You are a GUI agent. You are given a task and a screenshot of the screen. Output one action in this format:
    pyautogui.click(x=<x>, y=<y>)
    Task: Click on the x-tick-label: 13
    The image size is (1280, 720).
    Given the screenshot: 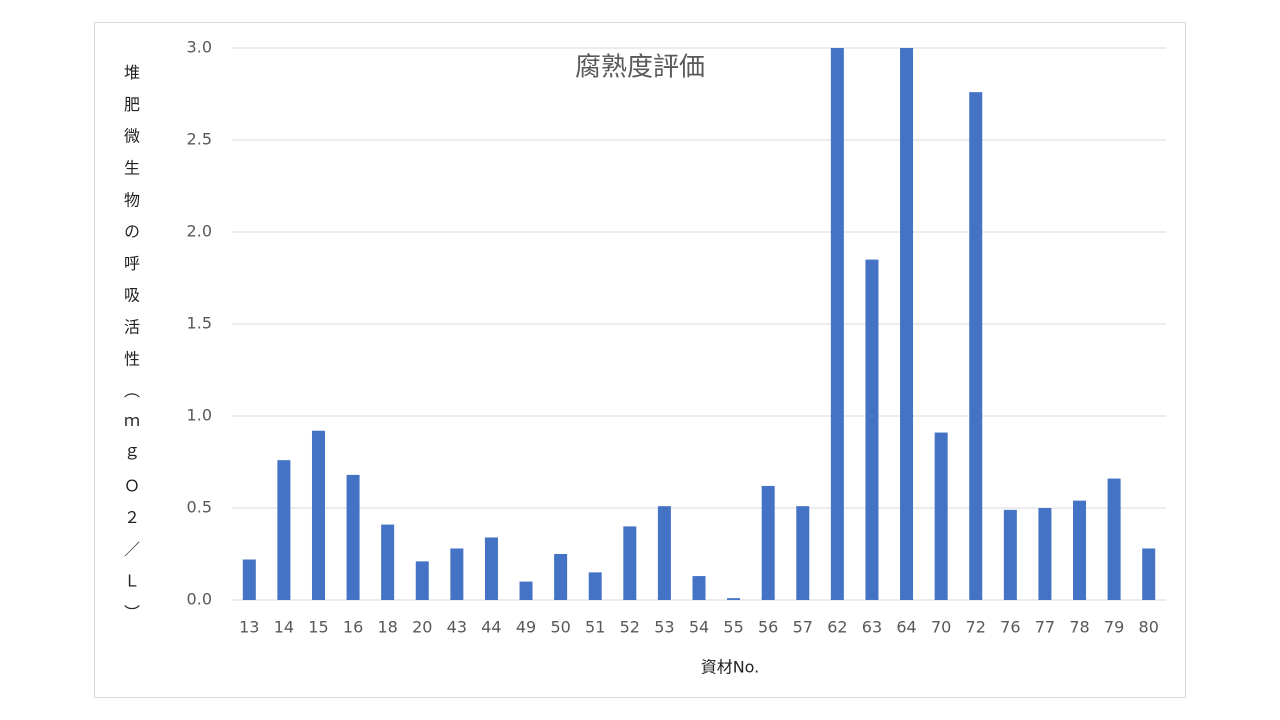 What is the action you would take?
    pyautogui.click(x=249, y=627)
    